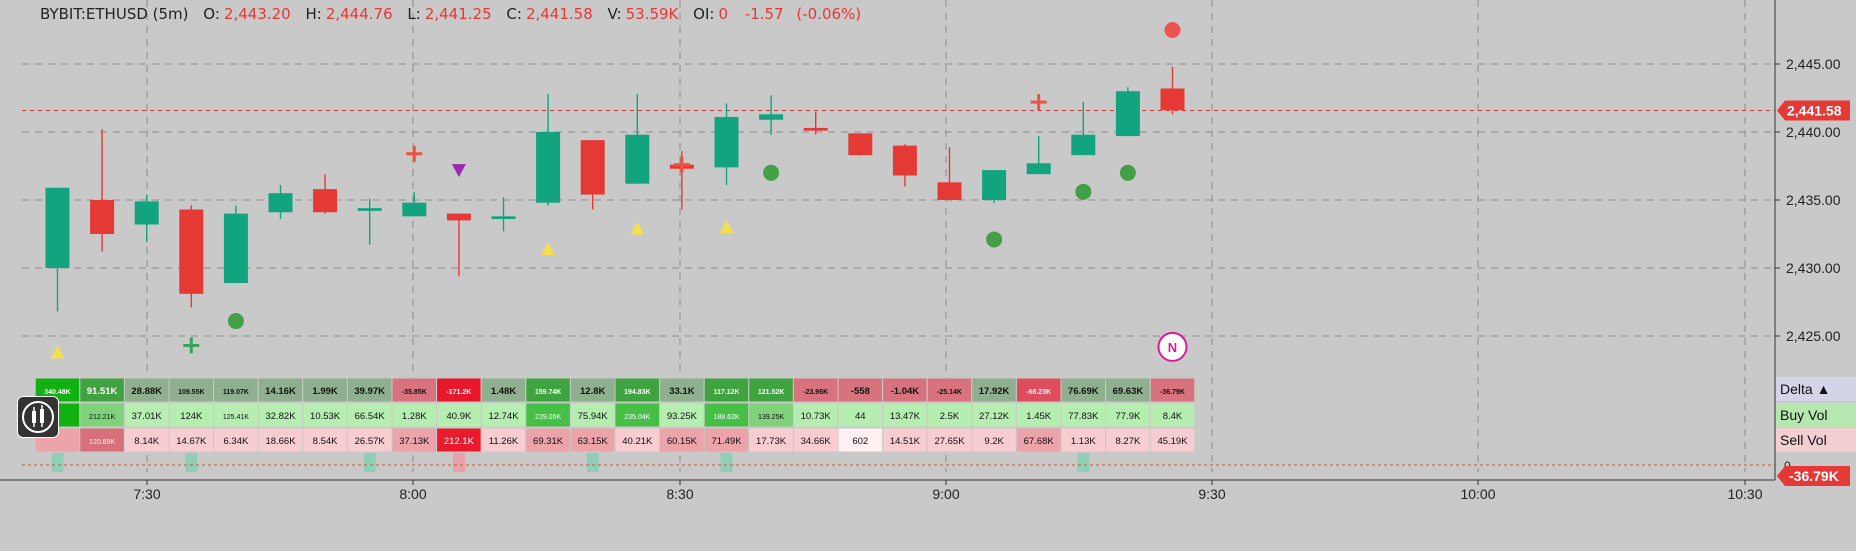 This screenshot has width=1856, height=551. I want to click on low-value: 2,441.25, so click(458, 14).